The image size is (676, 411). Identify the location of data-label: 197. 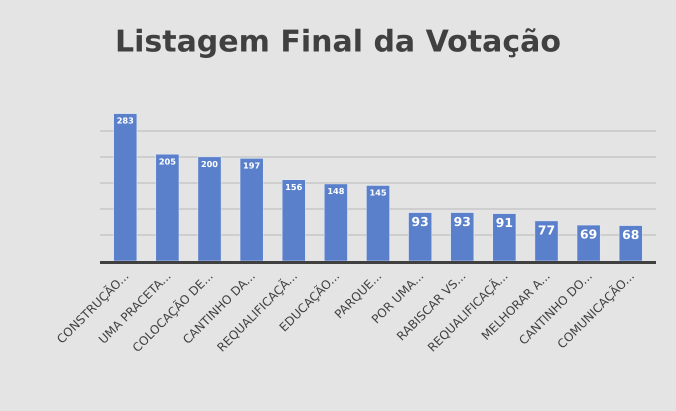
(251, 165).